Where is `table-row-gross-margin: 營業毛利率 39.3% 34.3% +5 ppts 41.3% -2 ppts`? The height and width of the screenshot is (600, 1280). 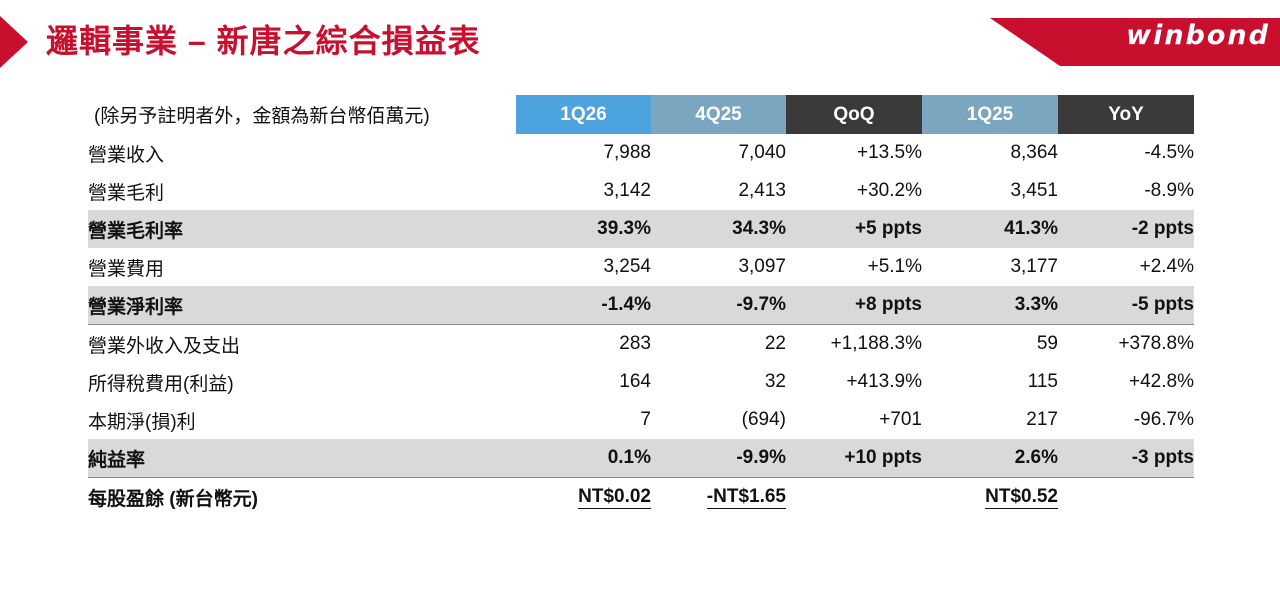
table-row-gross-margin: 營業毛利率 39.3% 34.3% +5 ppts 41.3% -2 ppts is located at coordinates (641, 229).